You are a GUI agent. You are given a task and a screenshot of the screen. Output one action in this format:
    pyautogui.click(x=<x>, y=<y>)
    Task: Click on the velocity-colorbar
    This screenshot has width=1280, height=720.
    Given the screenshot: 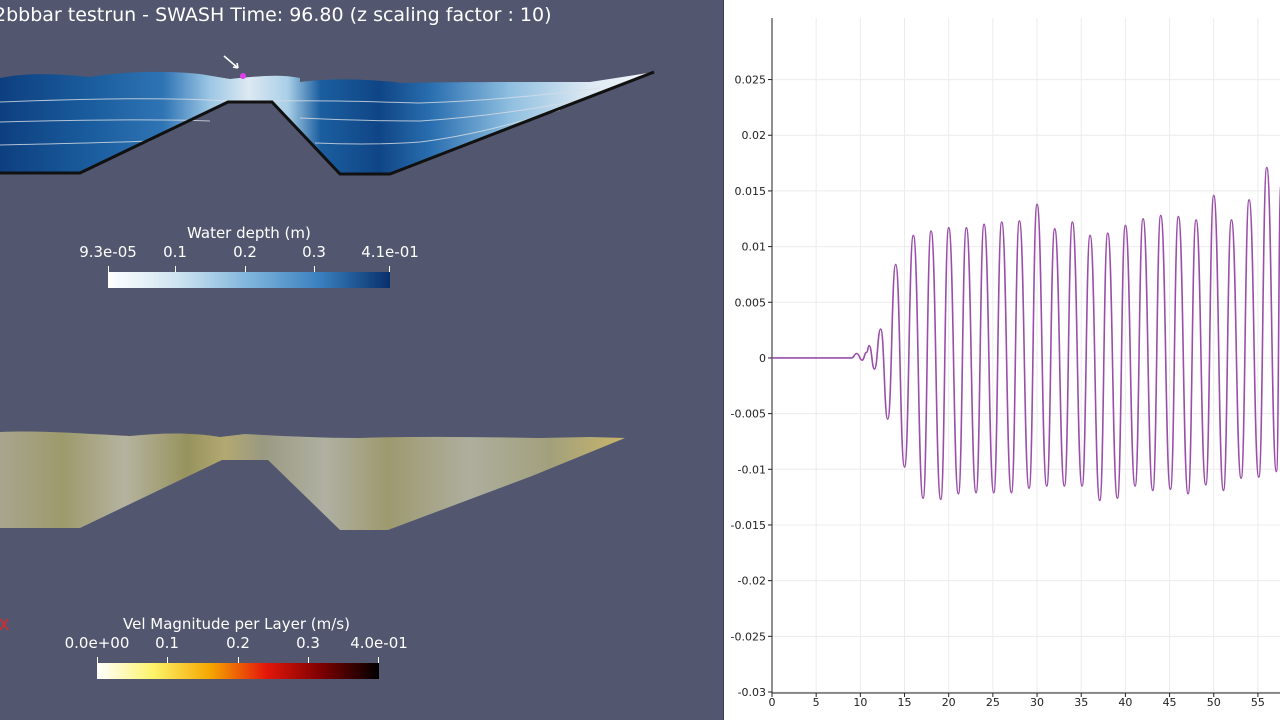 What is the action you would take?
    pyautogui.click(x=238, y=671)
    